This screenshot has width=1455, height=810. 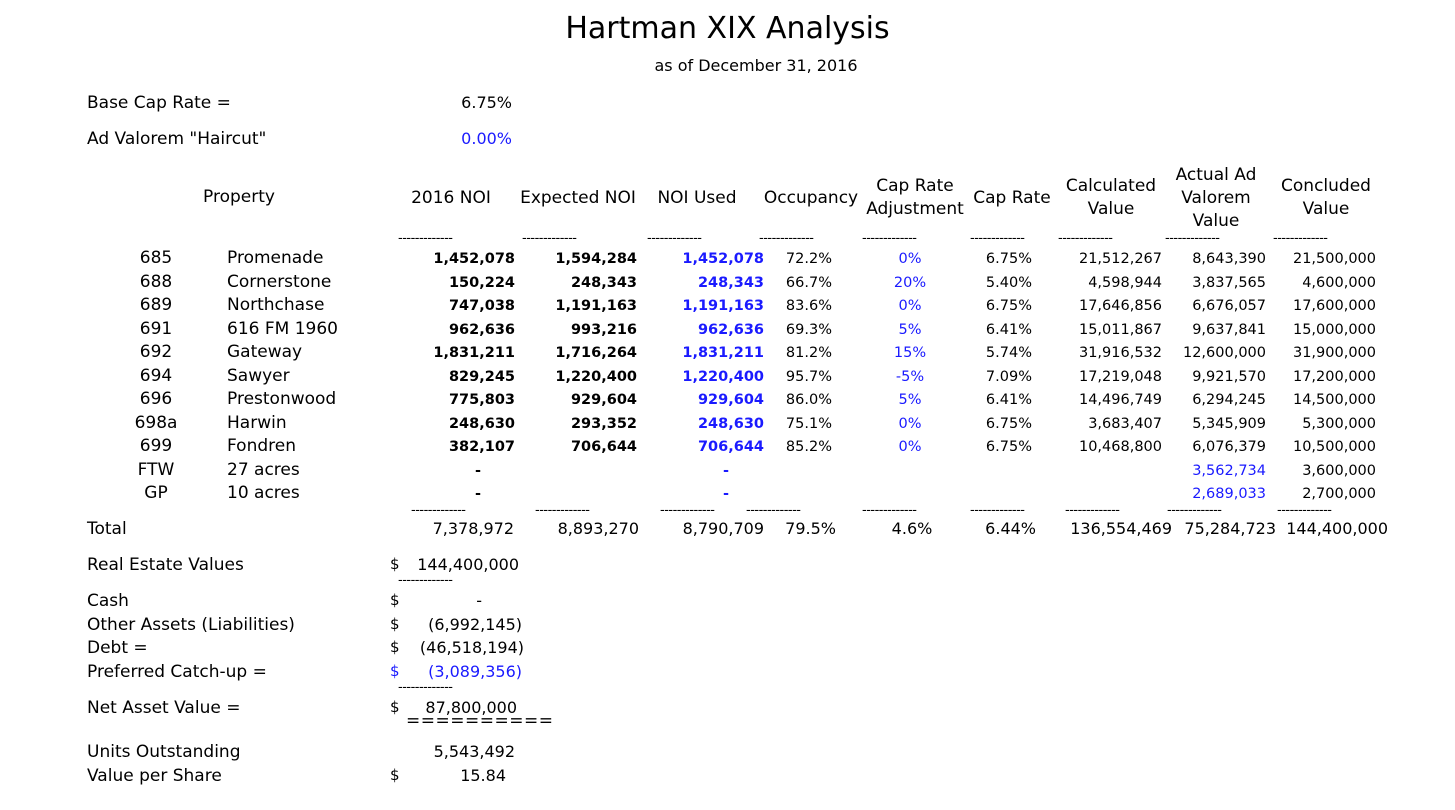 I want to click on concluded-value: 17,600,000, so click(x=1334, y=306).